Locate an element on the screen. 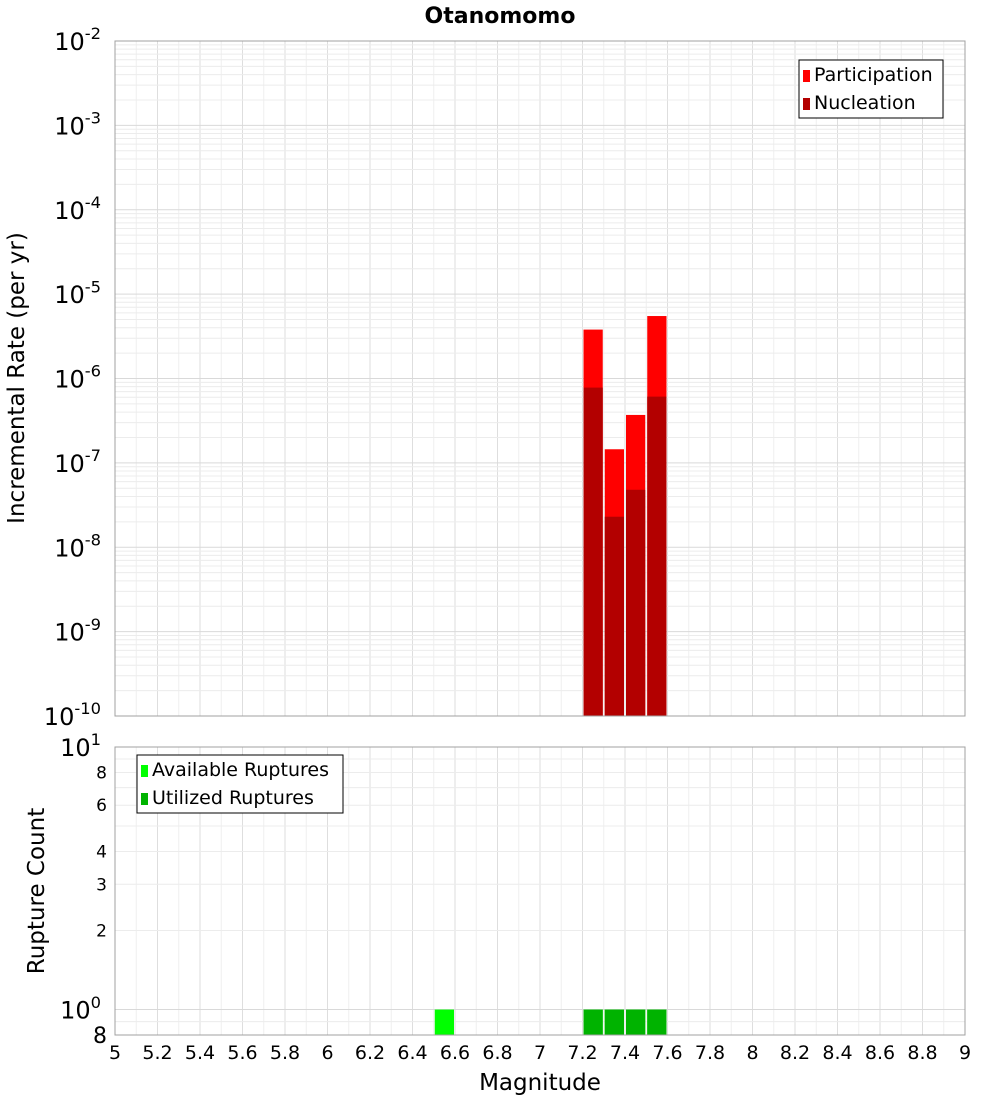 The image size is (1000, 1104). top-y-tick-label: 10⁻⁶ is located at coordinates (77, 378).